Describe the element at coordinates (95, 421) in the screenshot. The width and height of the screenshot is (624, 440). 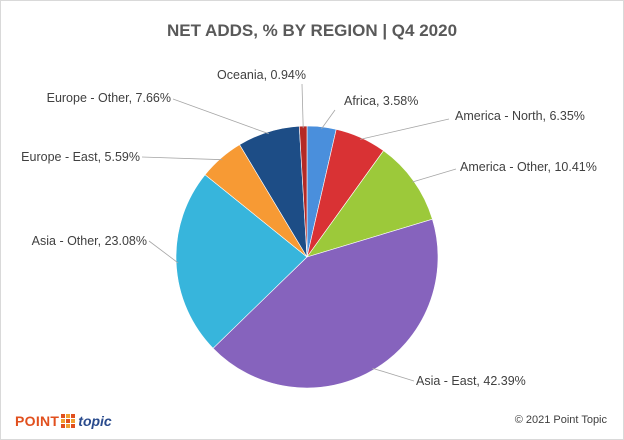
I see `logo-topic-text: topic` at that location.